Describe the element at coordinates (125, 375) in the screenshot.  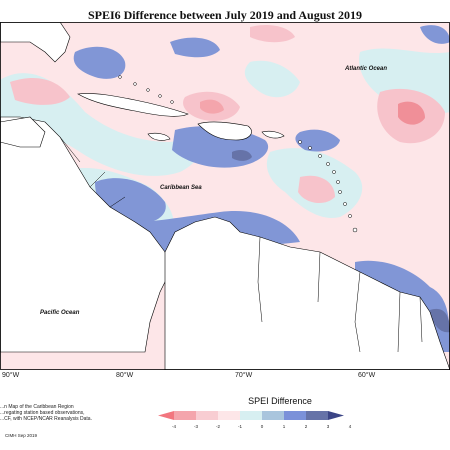
I see `longitude-label-80w: 80°W` at that location.